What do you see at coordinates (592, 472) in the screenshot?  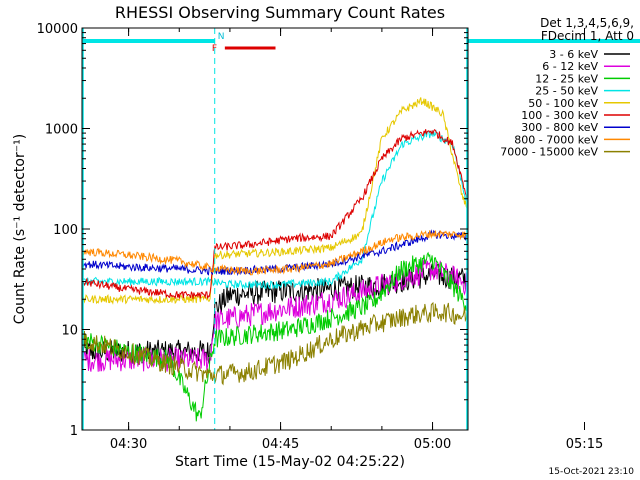 I see `footer-date: 15-Oct-2021 23:10` at bounding box center [592, 472].